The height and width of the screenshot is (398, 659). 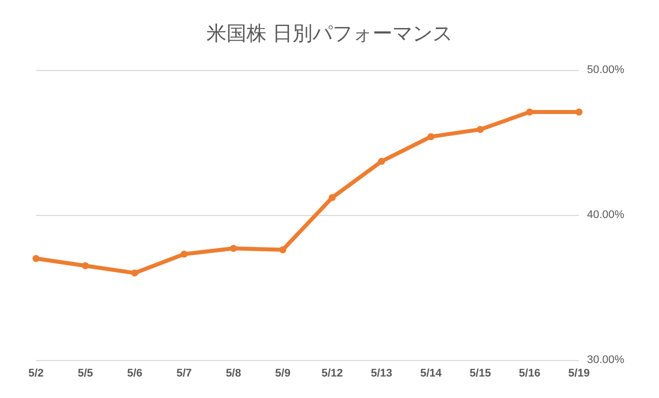 What do you see at coordinates (606, 70) in the screenshot?
I see `y-tick-label: 50.00%` at bounding box center [606, 70].